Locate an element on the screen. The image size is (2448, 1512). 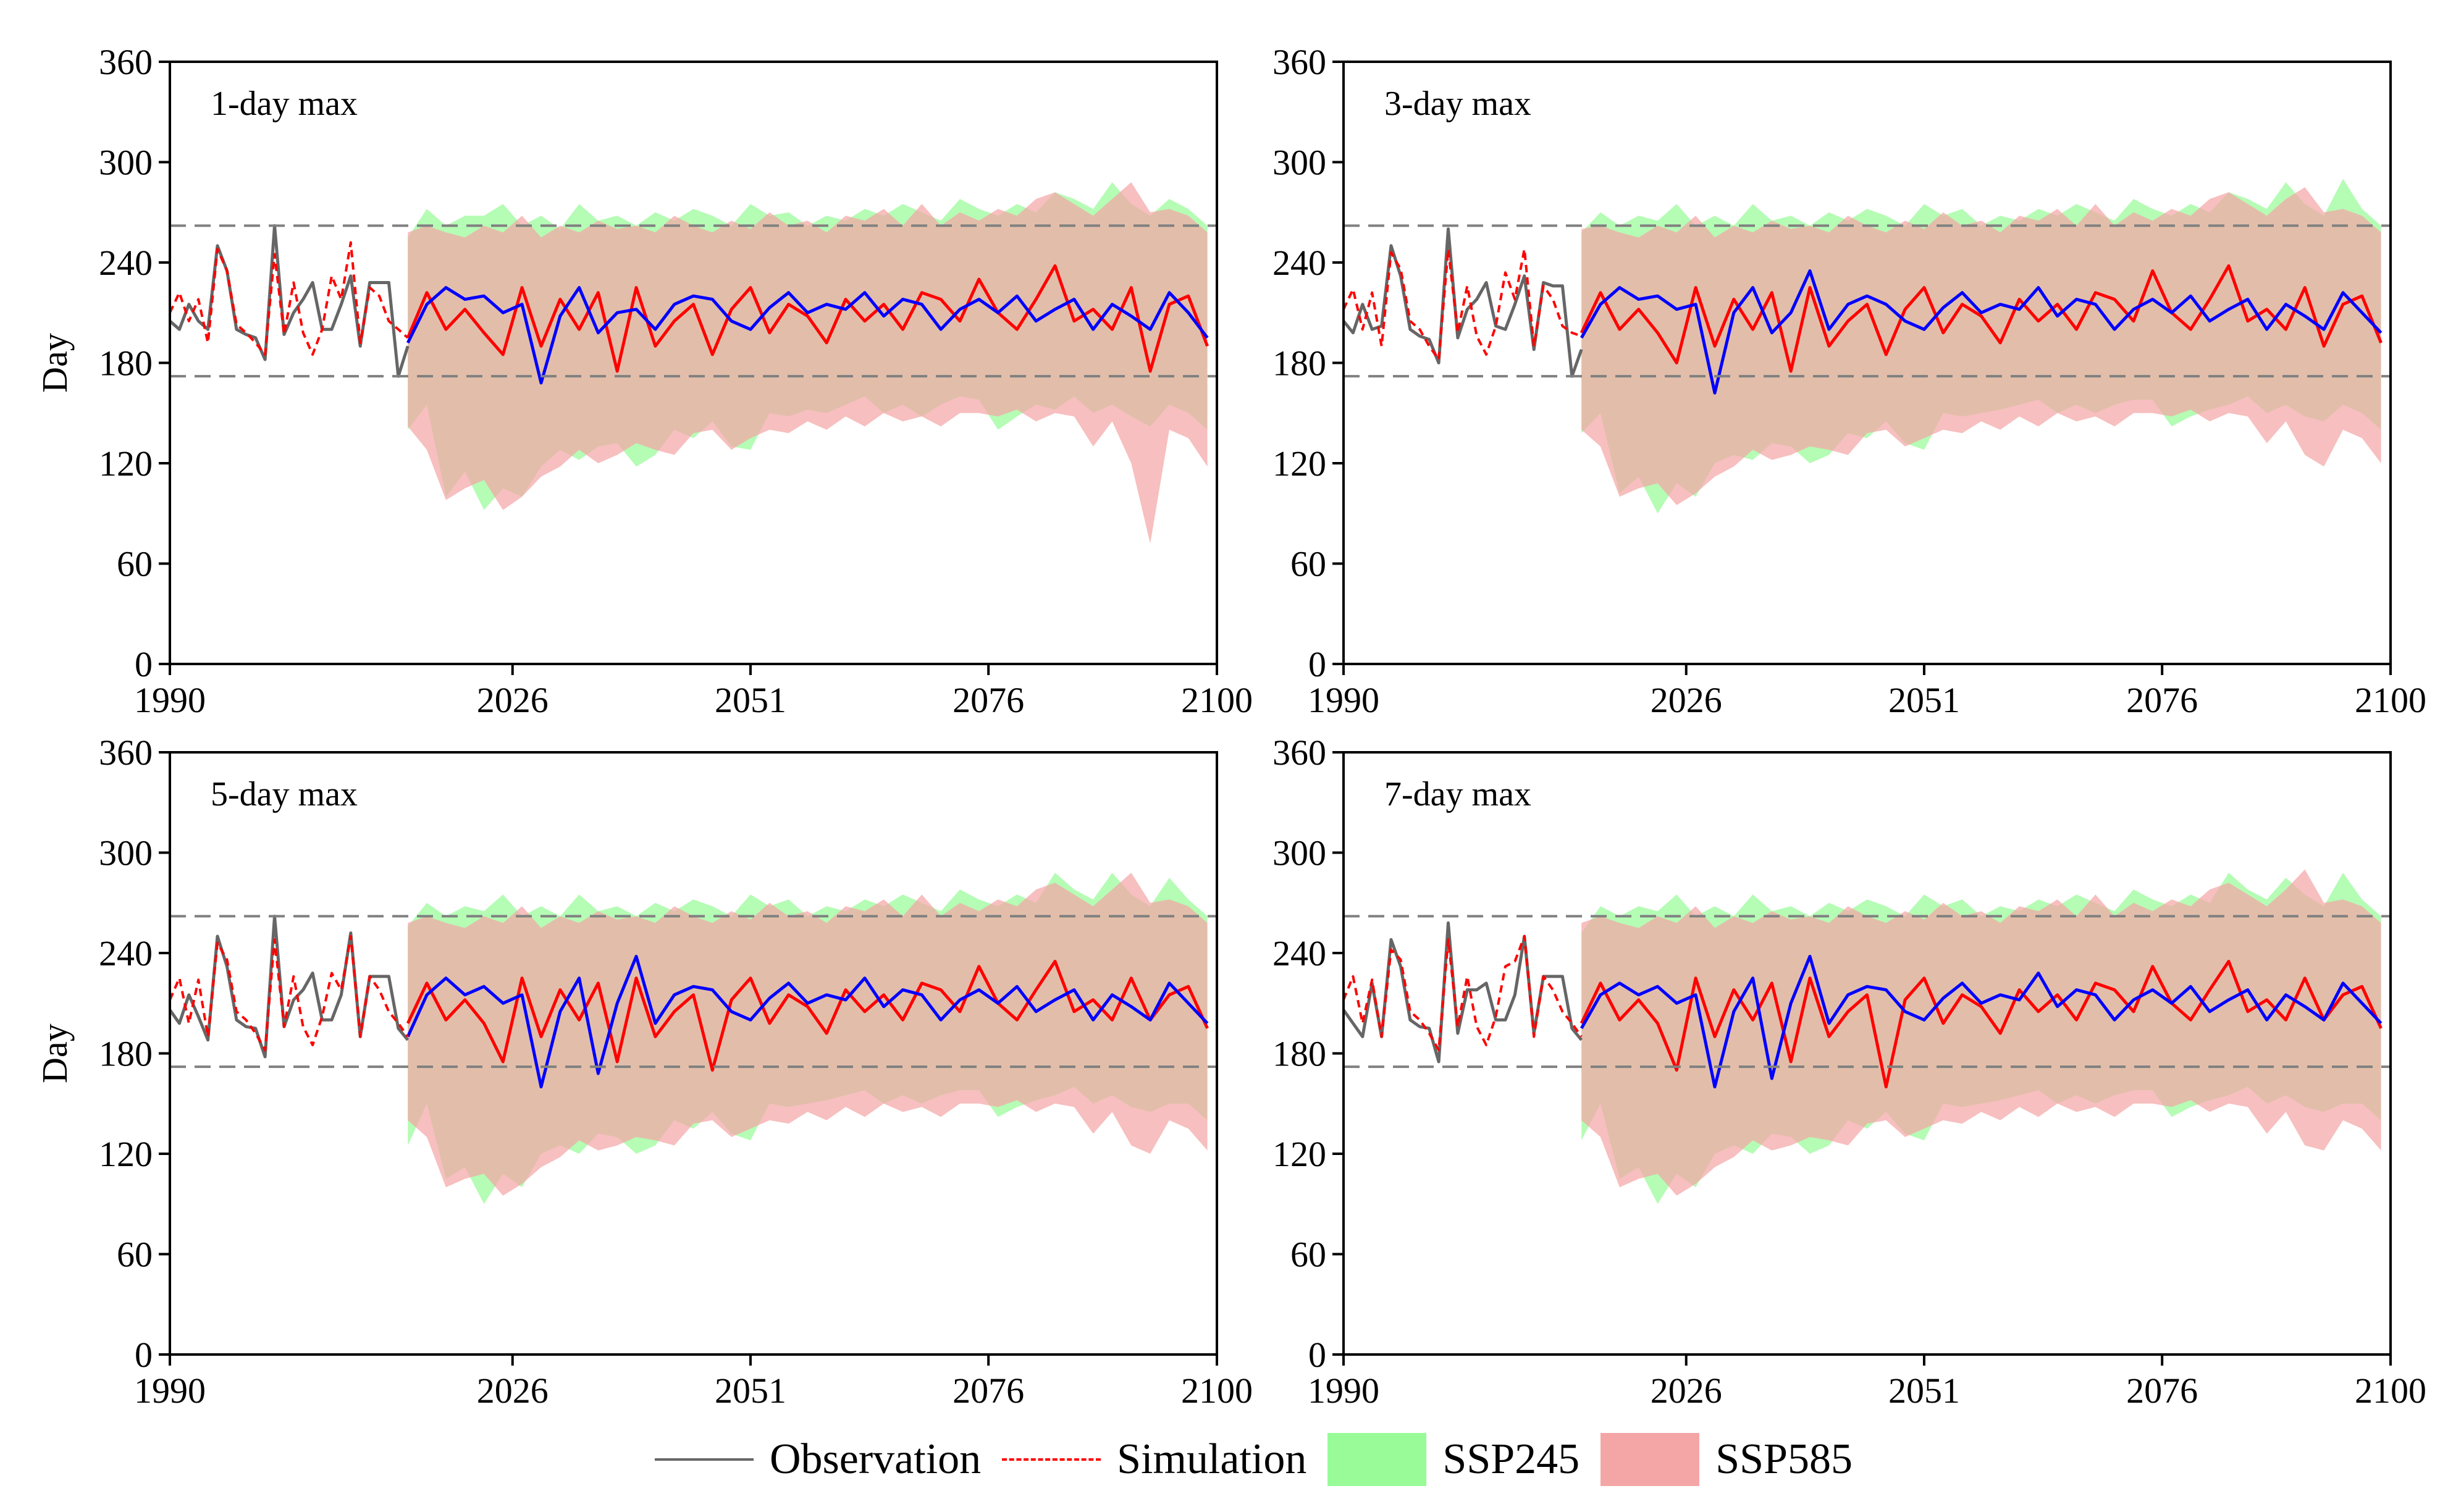
legend: Observation Simulation SSP245 SSP585 is located at coordinates (1264, 1459).